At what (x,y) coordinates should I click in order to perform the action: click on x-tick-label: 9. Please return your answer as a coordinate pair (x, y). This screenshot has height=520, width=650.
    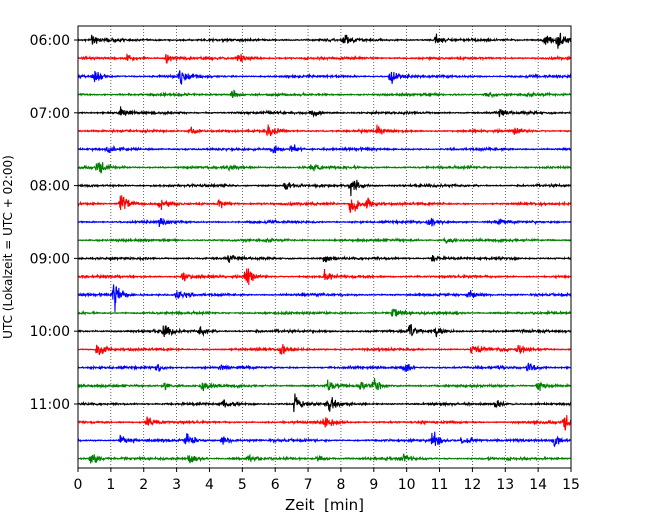
    Looking at the image, I should click on (373, 485).